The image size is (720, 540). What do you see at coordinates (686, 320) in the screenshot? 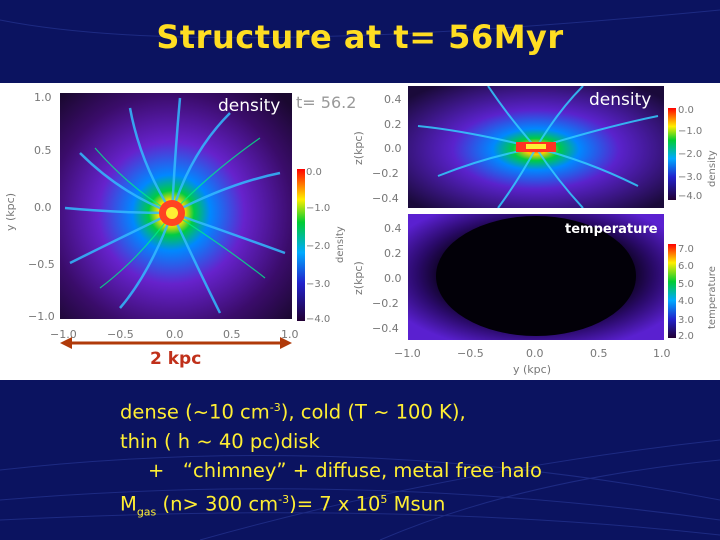
I see `colorbar-tick: 3.0` at bounding box center [686, 320].